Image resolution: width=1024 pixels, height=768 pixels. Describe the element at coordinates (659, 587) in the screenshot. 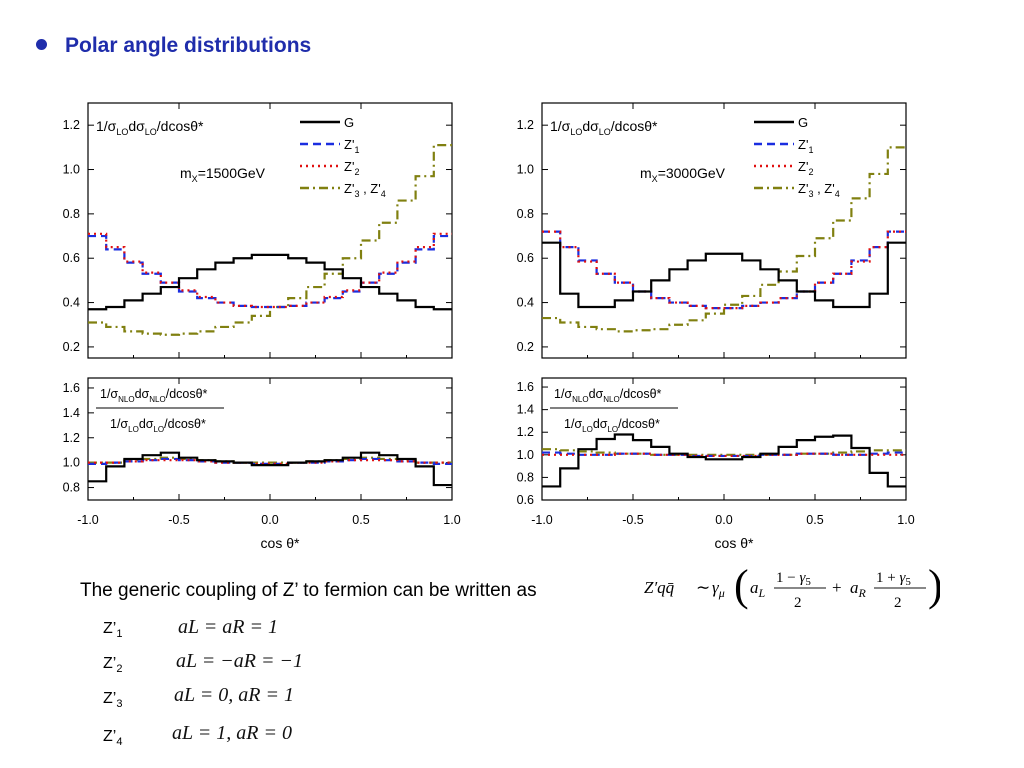

I see `svg-text: Z′qq̄` at that location.